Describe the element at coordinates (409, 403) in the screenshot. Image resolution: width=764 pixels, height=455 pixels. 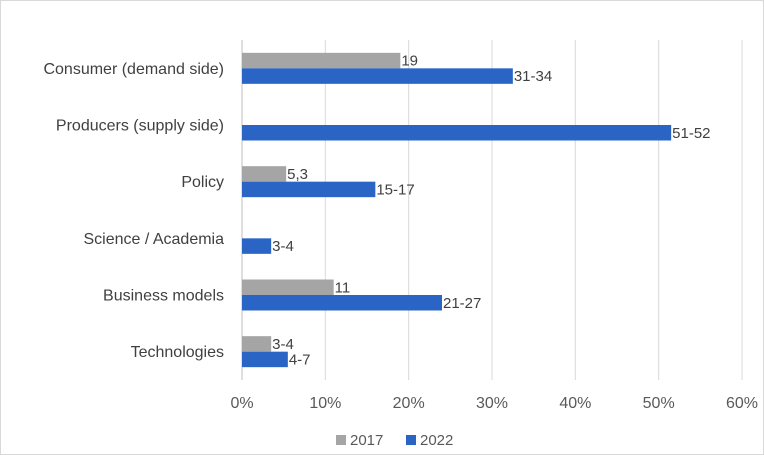
I see `x-tick-label: 20%` at that location.